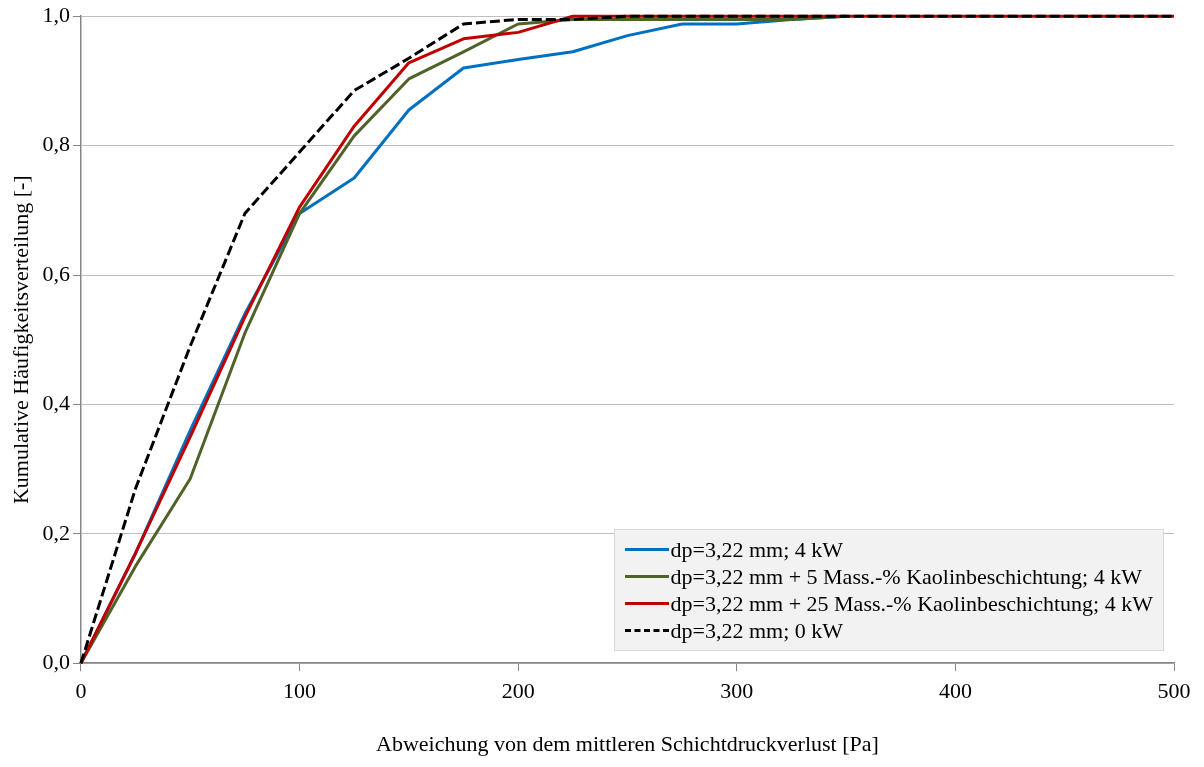  I want to click on legend-label: dp=3,22 mm + 25 Mass.-% Kaolinbeschichtung; 4 kW, so click(911, 603).